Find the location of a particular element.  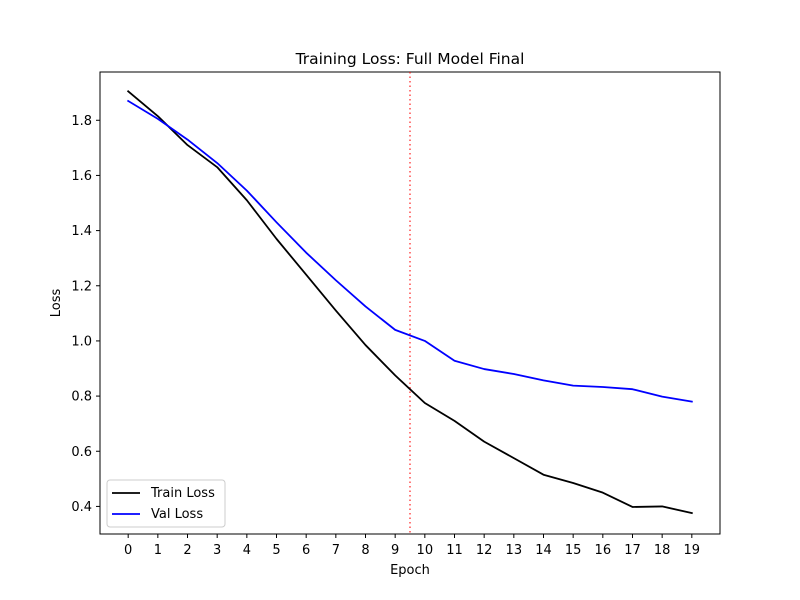

x-tick-label: 6 is located at coordinates (306, 550).